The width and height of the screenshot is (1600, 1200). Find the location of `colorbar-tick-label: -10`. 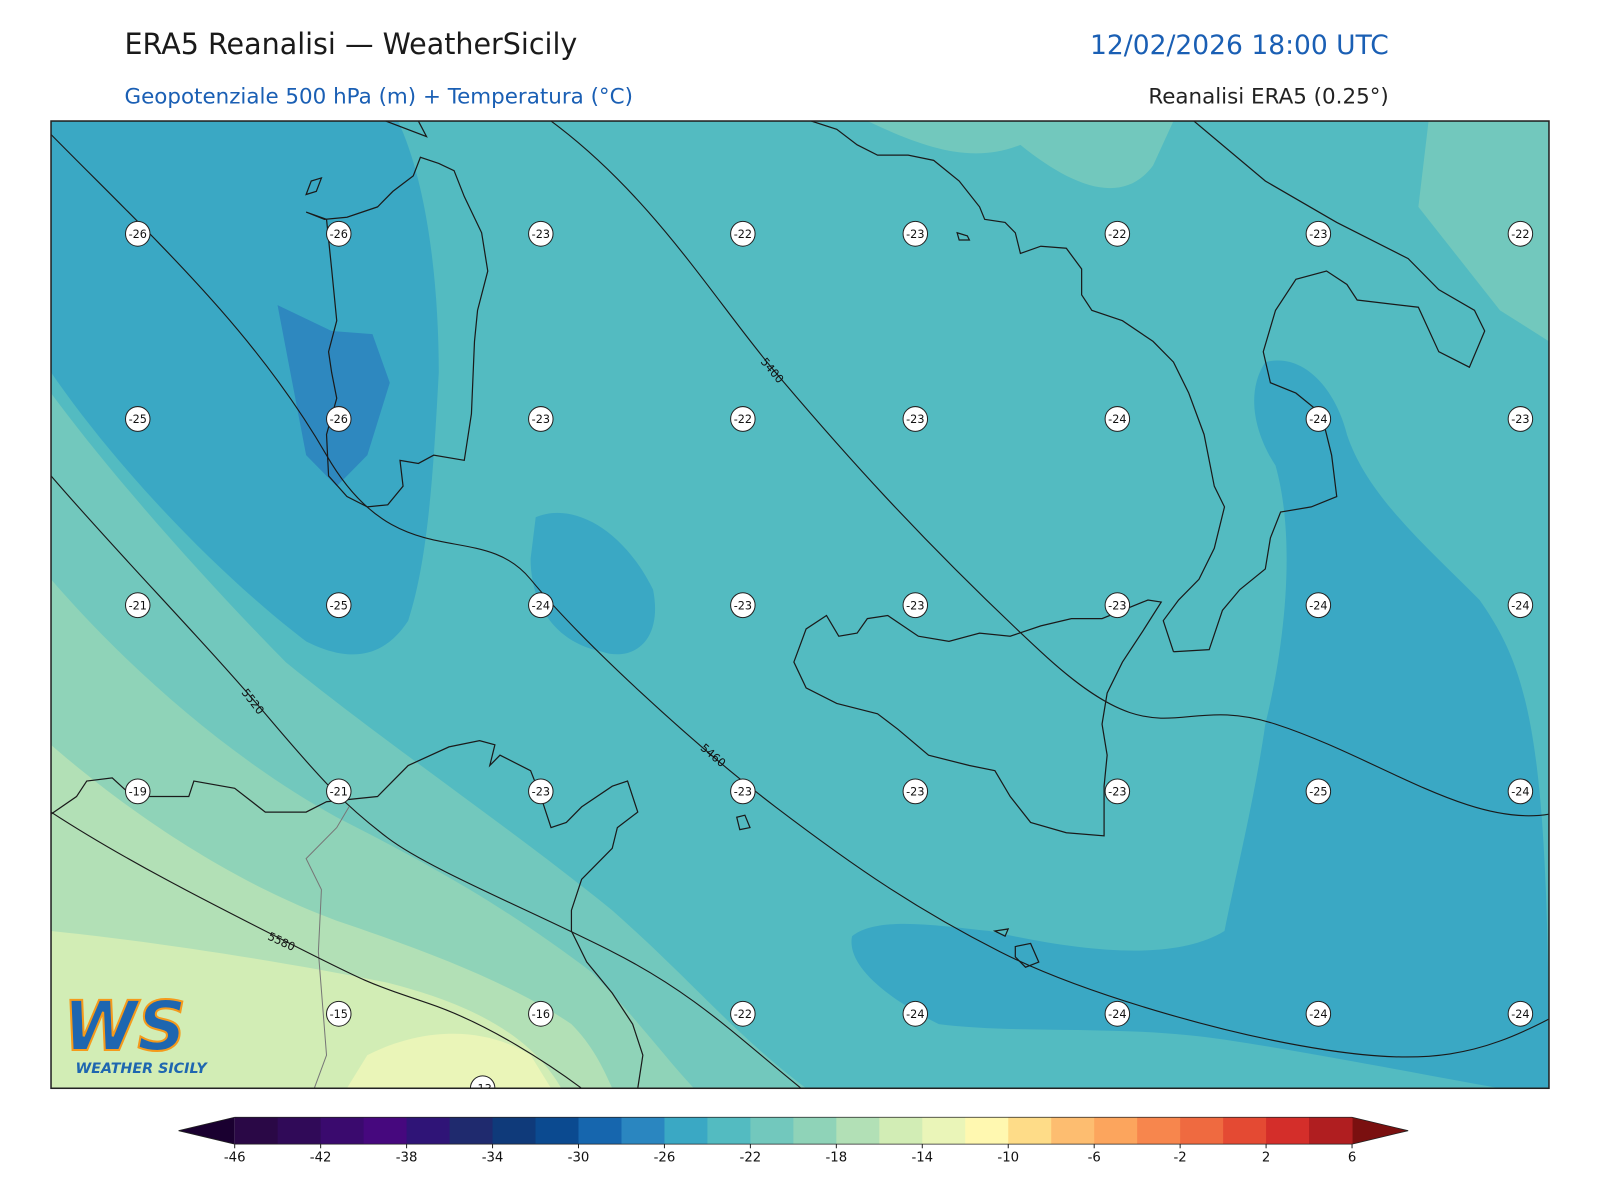

colorbar-tick-label: -10 is located at coordinates (1008, 1158).